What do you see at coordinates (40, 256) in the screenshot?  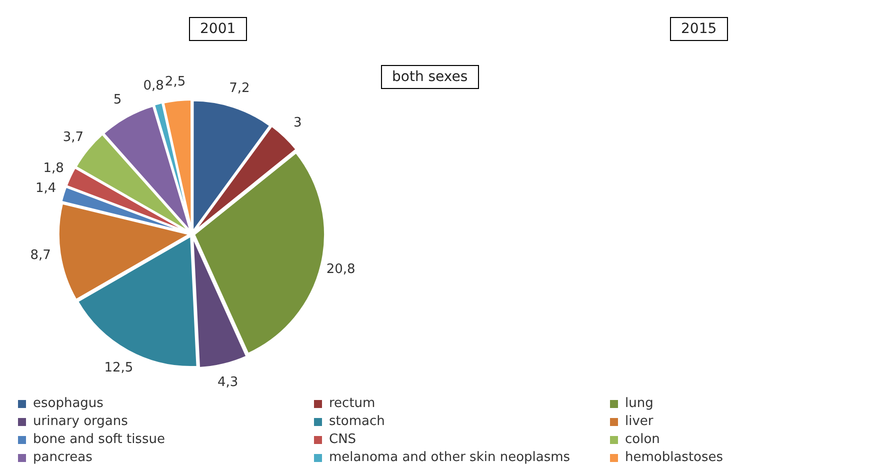 I see `data-label: 8,7` at bounding box center [40, 256].